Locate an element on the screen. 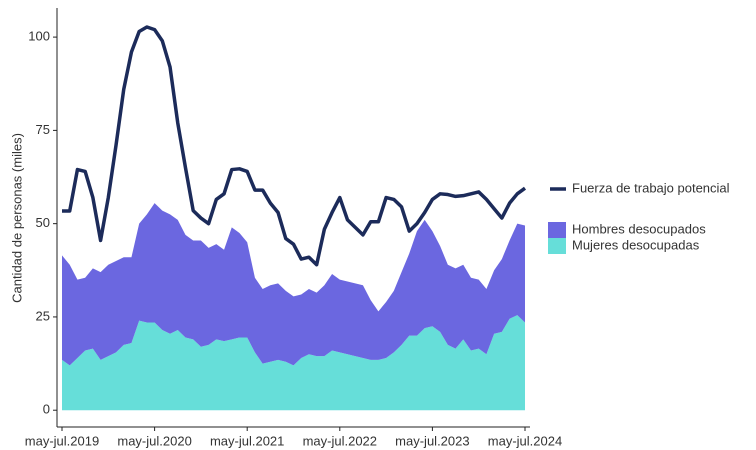 The width and height of the screenshot is (756, 450). legend-label: Hombres desocupados is located at coordinates (639, 228).